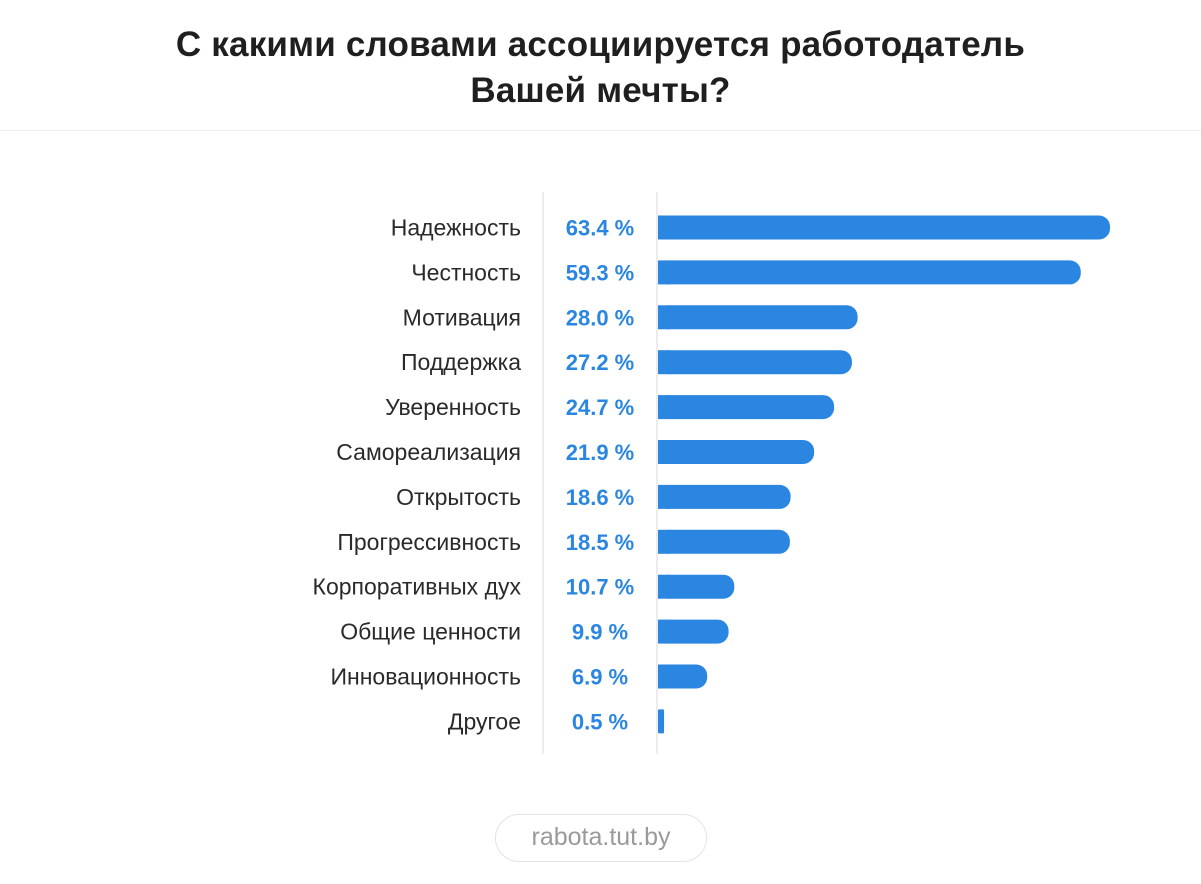  What do you see at coordinates (600, 542) in the screenshot?
I see `value-label: 18.5 %` at bounding box center [600, 542].